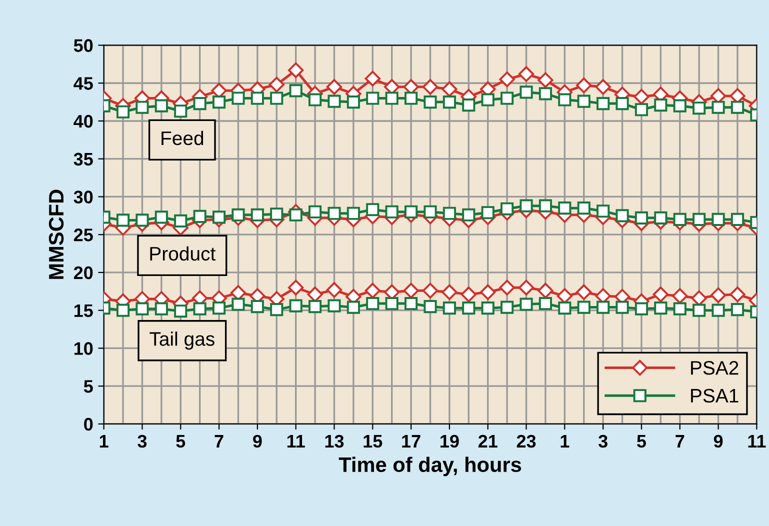 This screenshot has width=769, height=526. I want to click on x-tick-label: 11, so click(296, 441).